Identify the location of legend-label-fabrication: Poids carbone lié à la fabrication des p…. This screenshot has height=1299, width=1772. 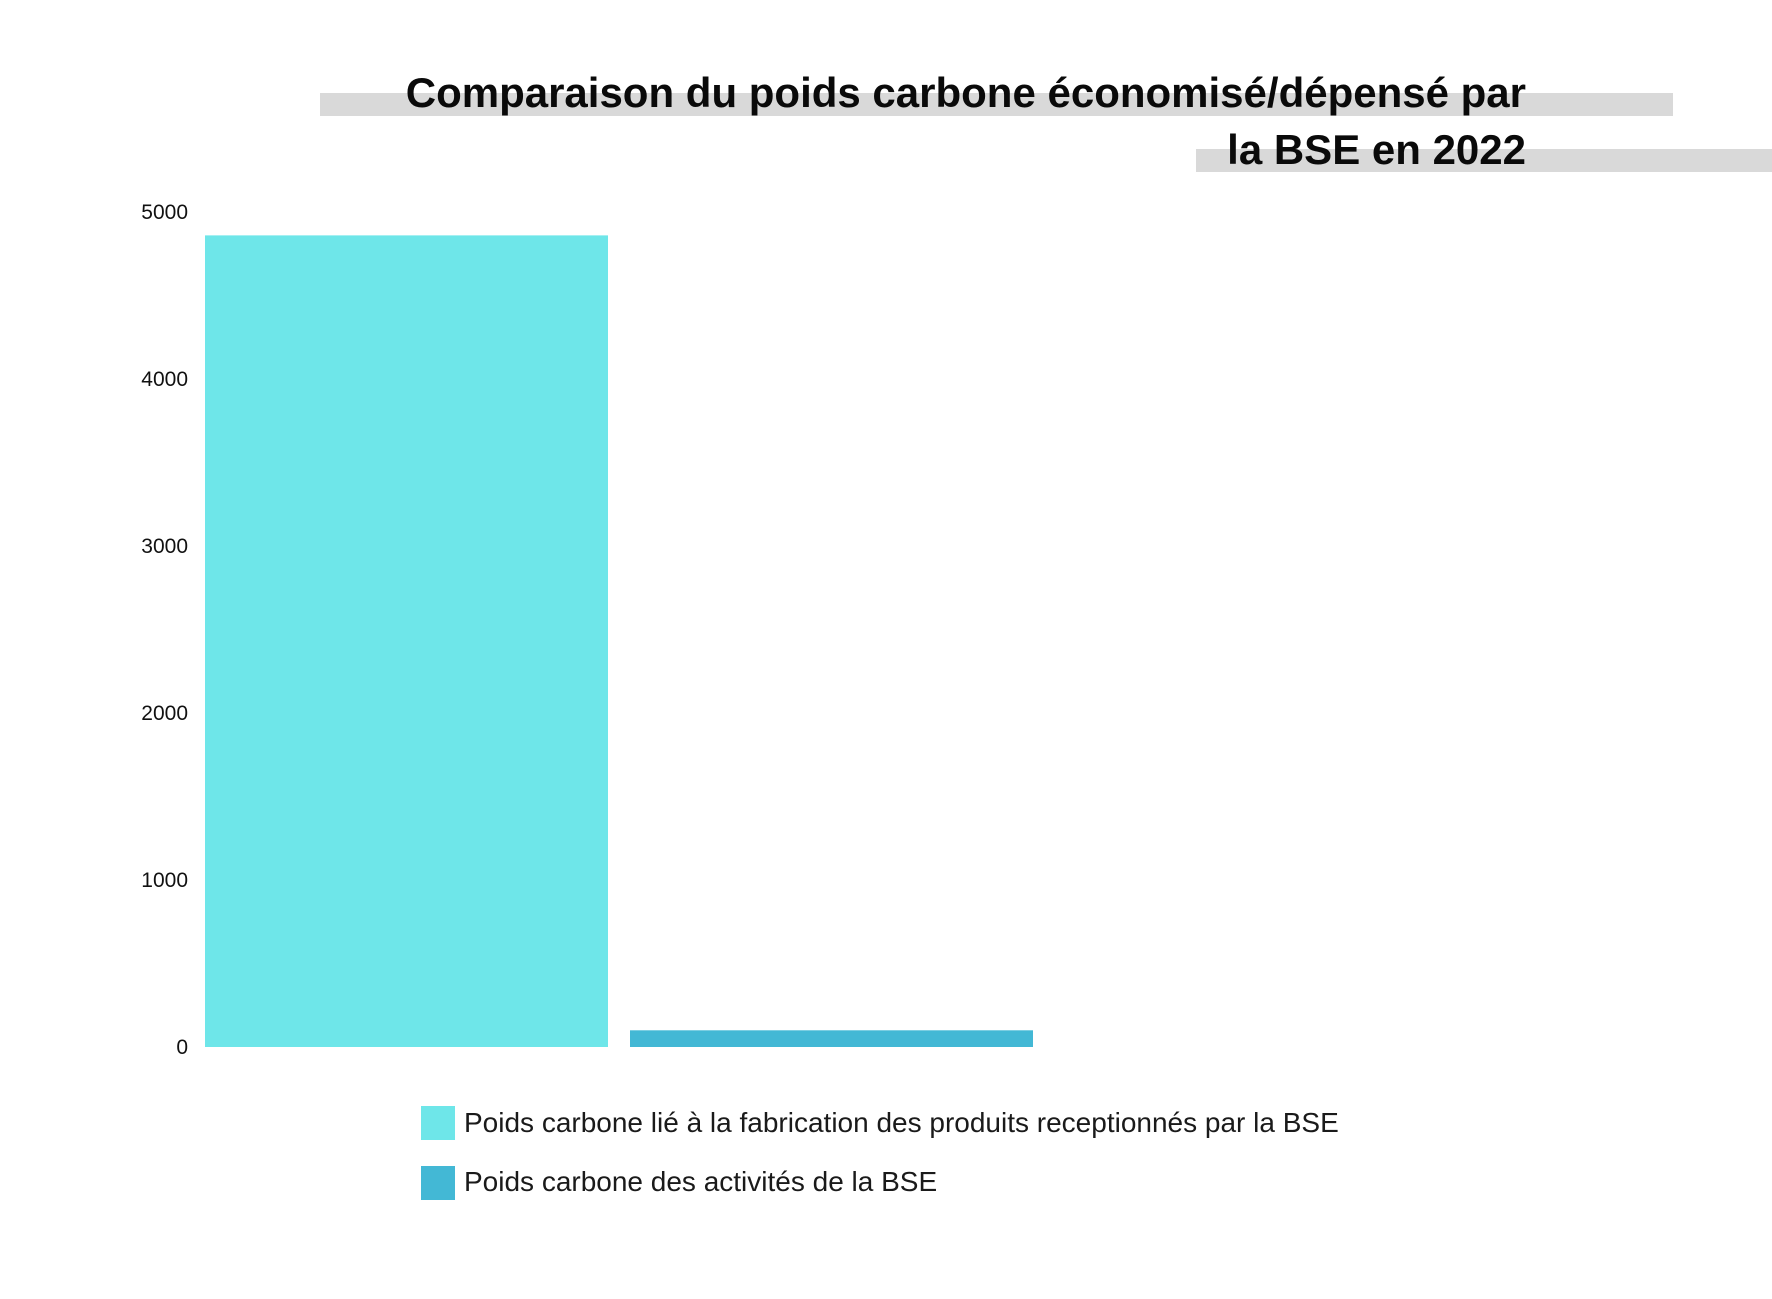
(901, 1122).